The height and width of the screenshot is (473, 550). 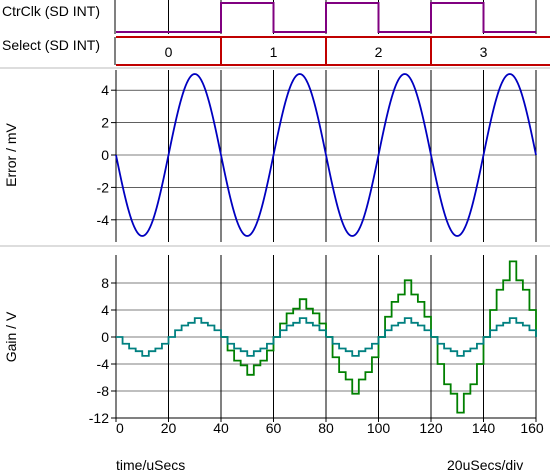 I want to click on select-segment-label: 3, so click(x=484, y=52).